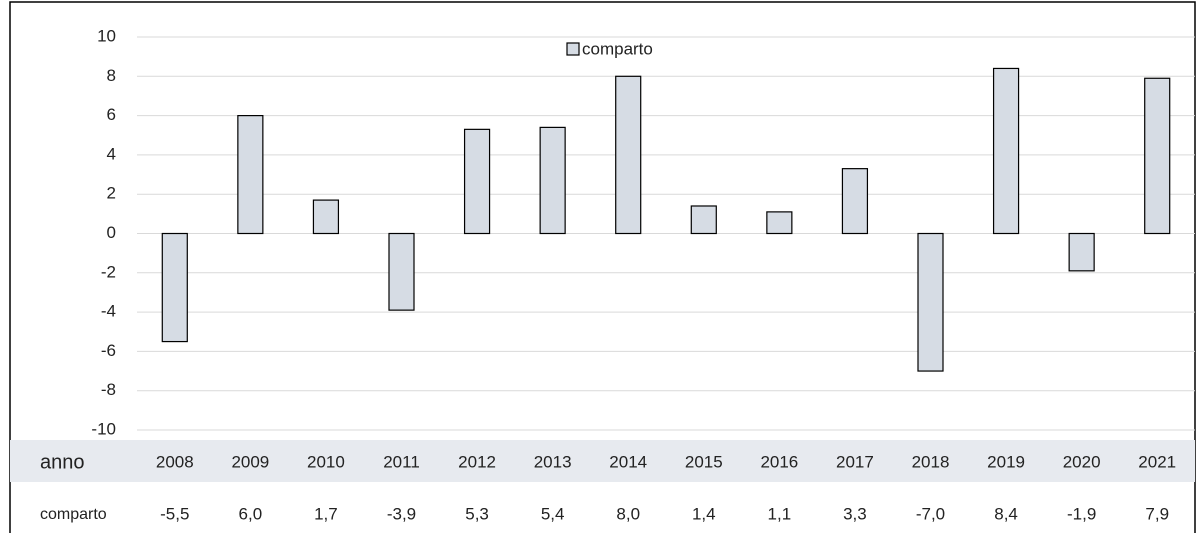 This screenshot has height=533, width=1198. I want to click on y-tick-label: 2, so click(111, 193).